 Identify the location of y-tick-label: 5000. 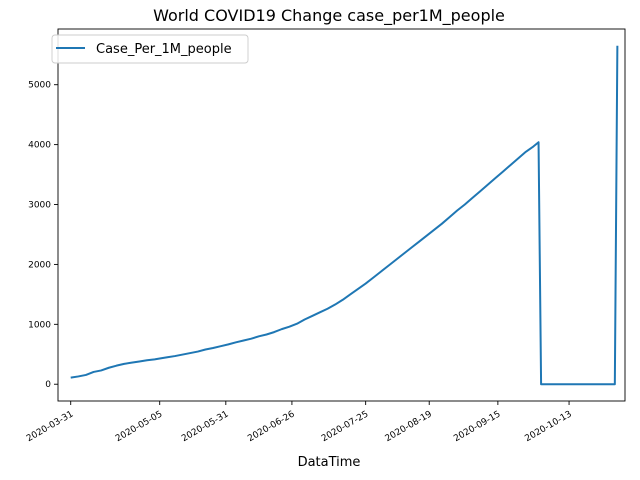
(39, 86).